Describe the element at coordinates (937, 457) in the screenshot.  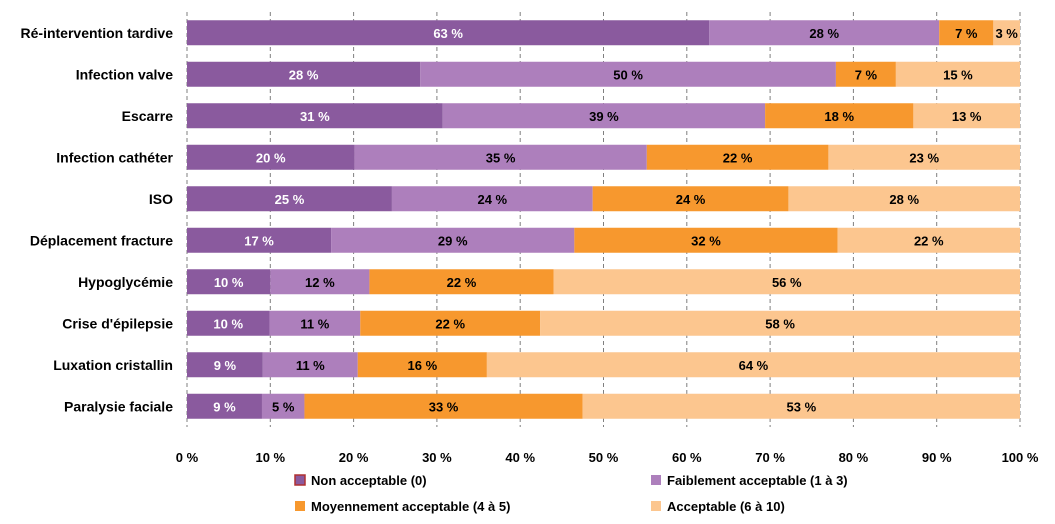
I see `x-tick-label: 90 %` at that location.